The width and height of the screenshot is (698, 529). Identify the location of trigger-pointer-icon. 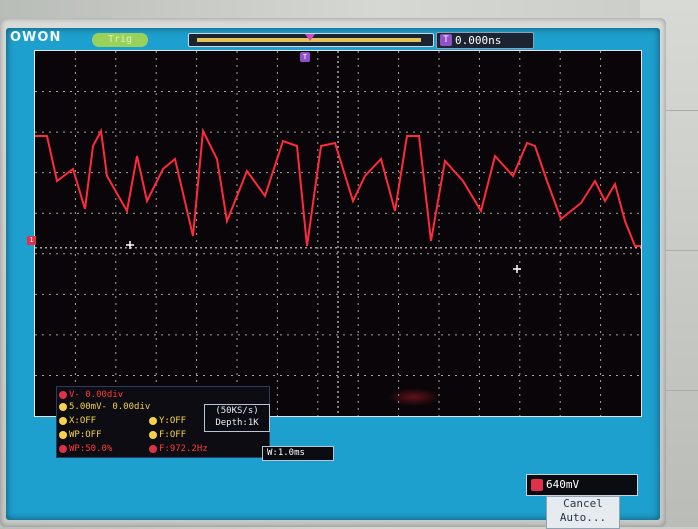
(310, 37).